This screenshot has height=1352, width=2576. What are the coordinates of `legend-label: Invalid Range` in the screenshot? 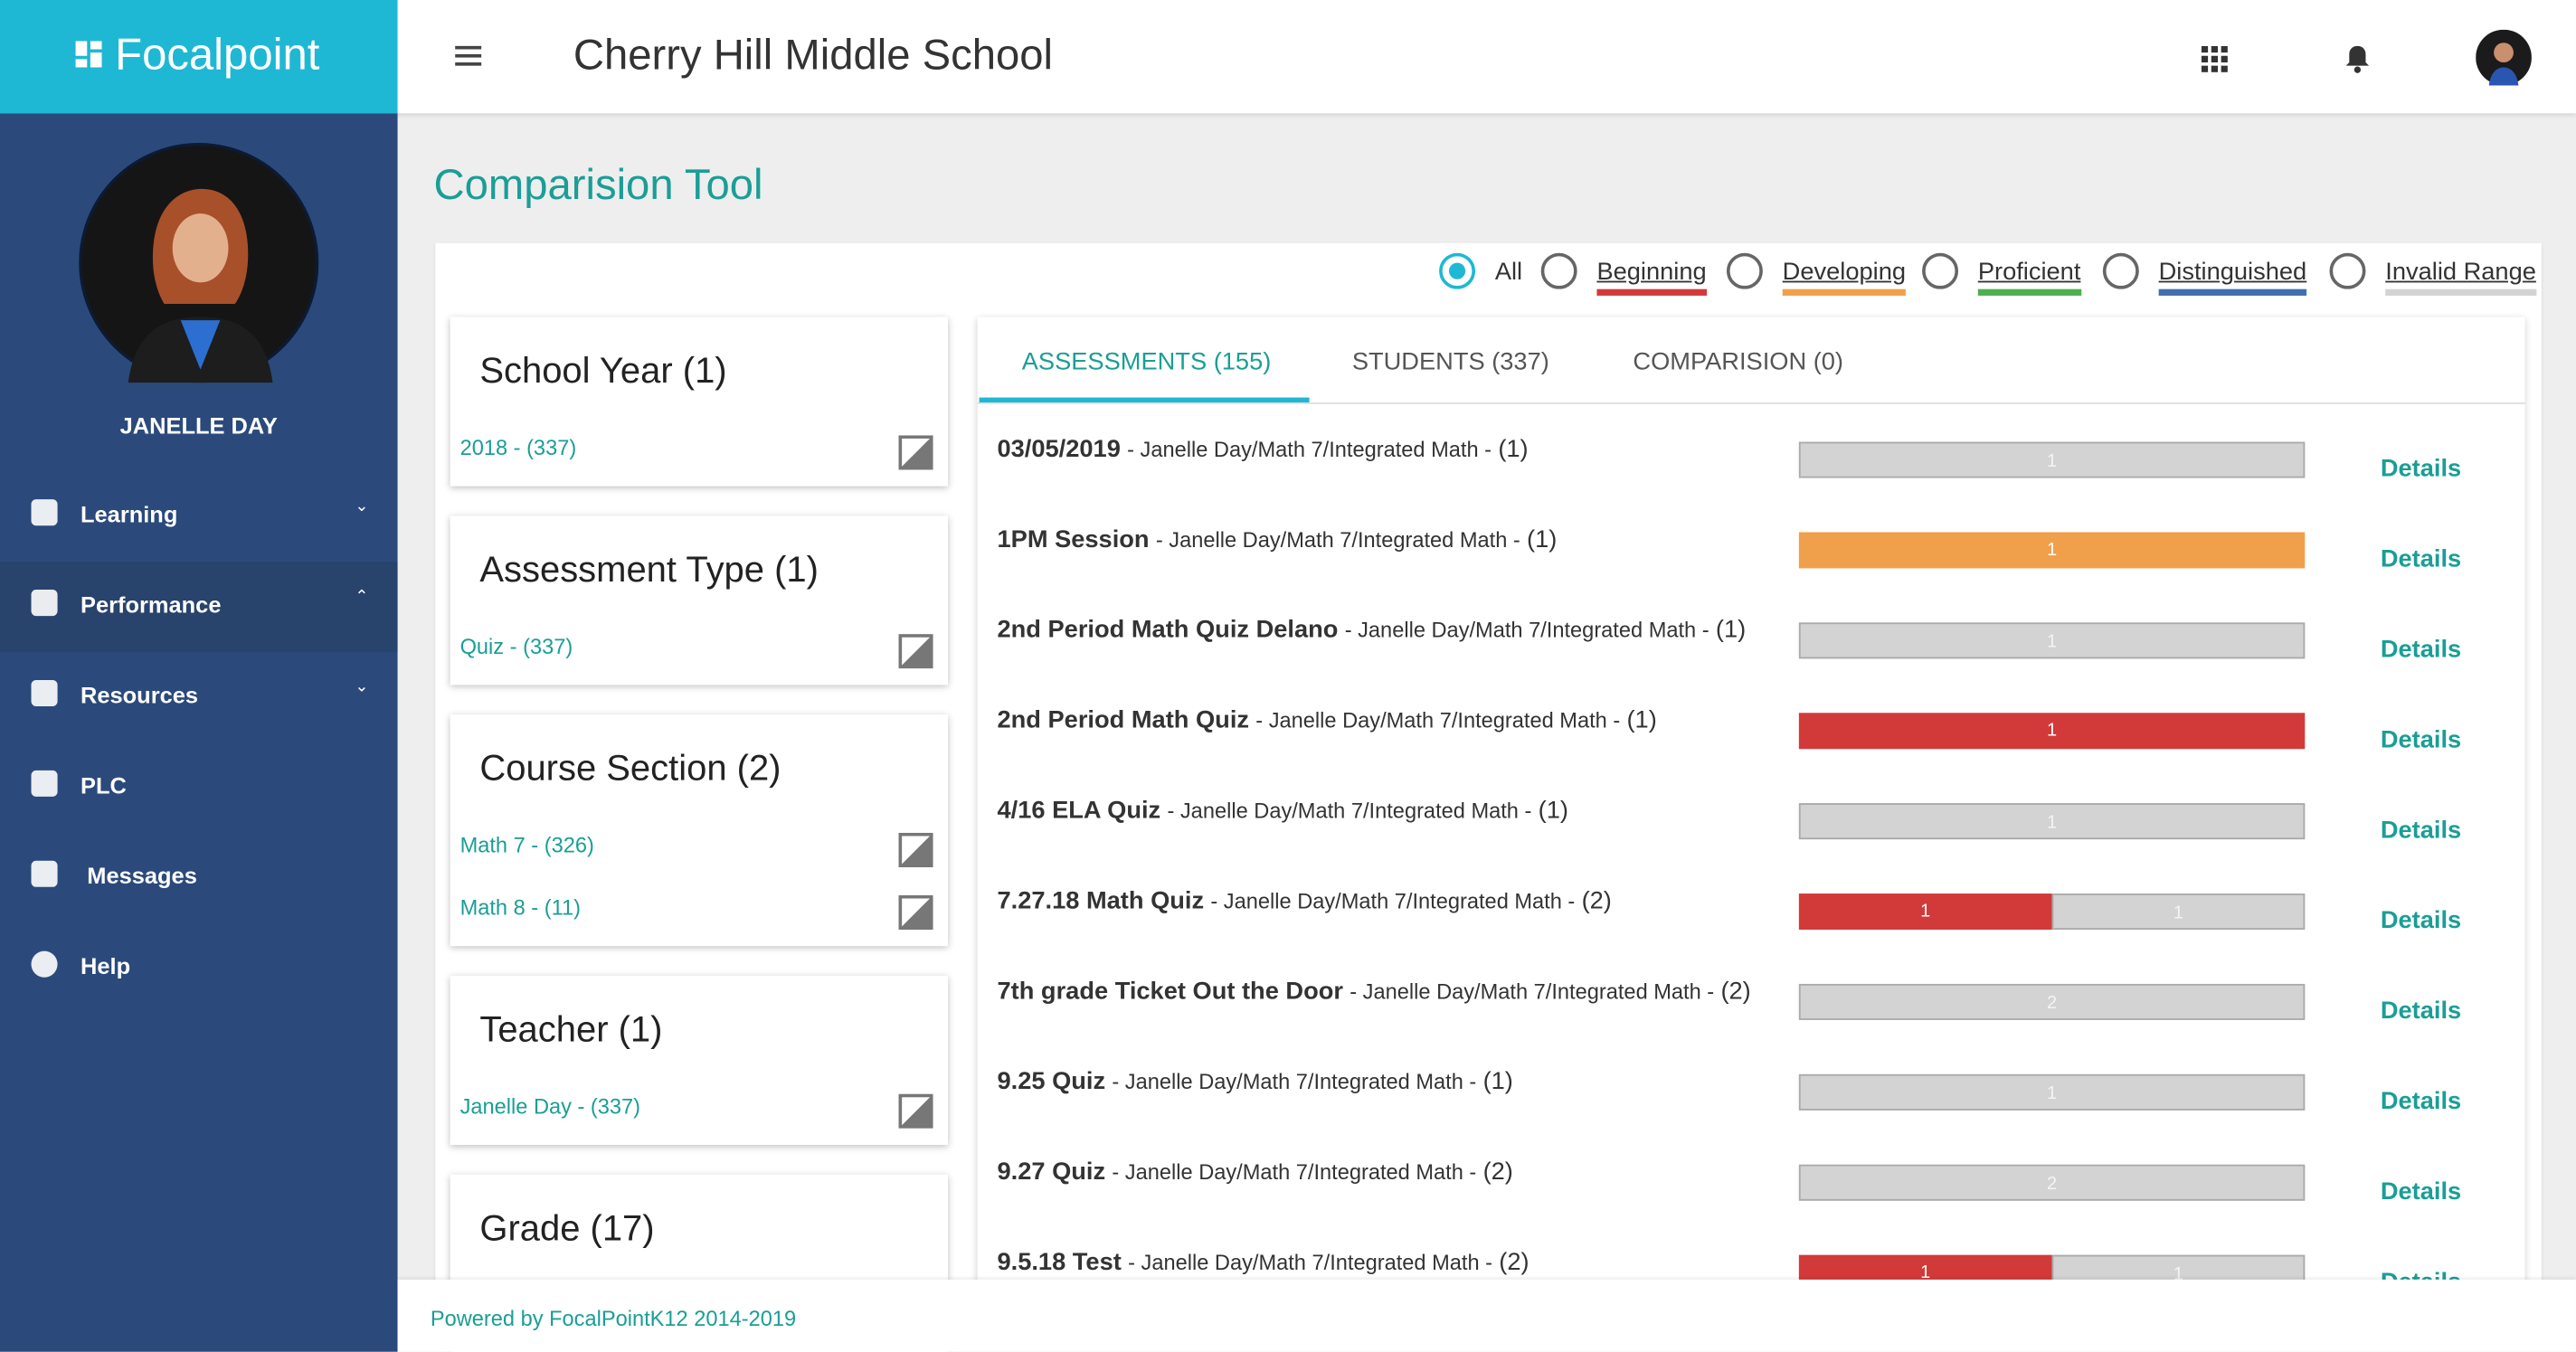 It's located at (2460, 277).